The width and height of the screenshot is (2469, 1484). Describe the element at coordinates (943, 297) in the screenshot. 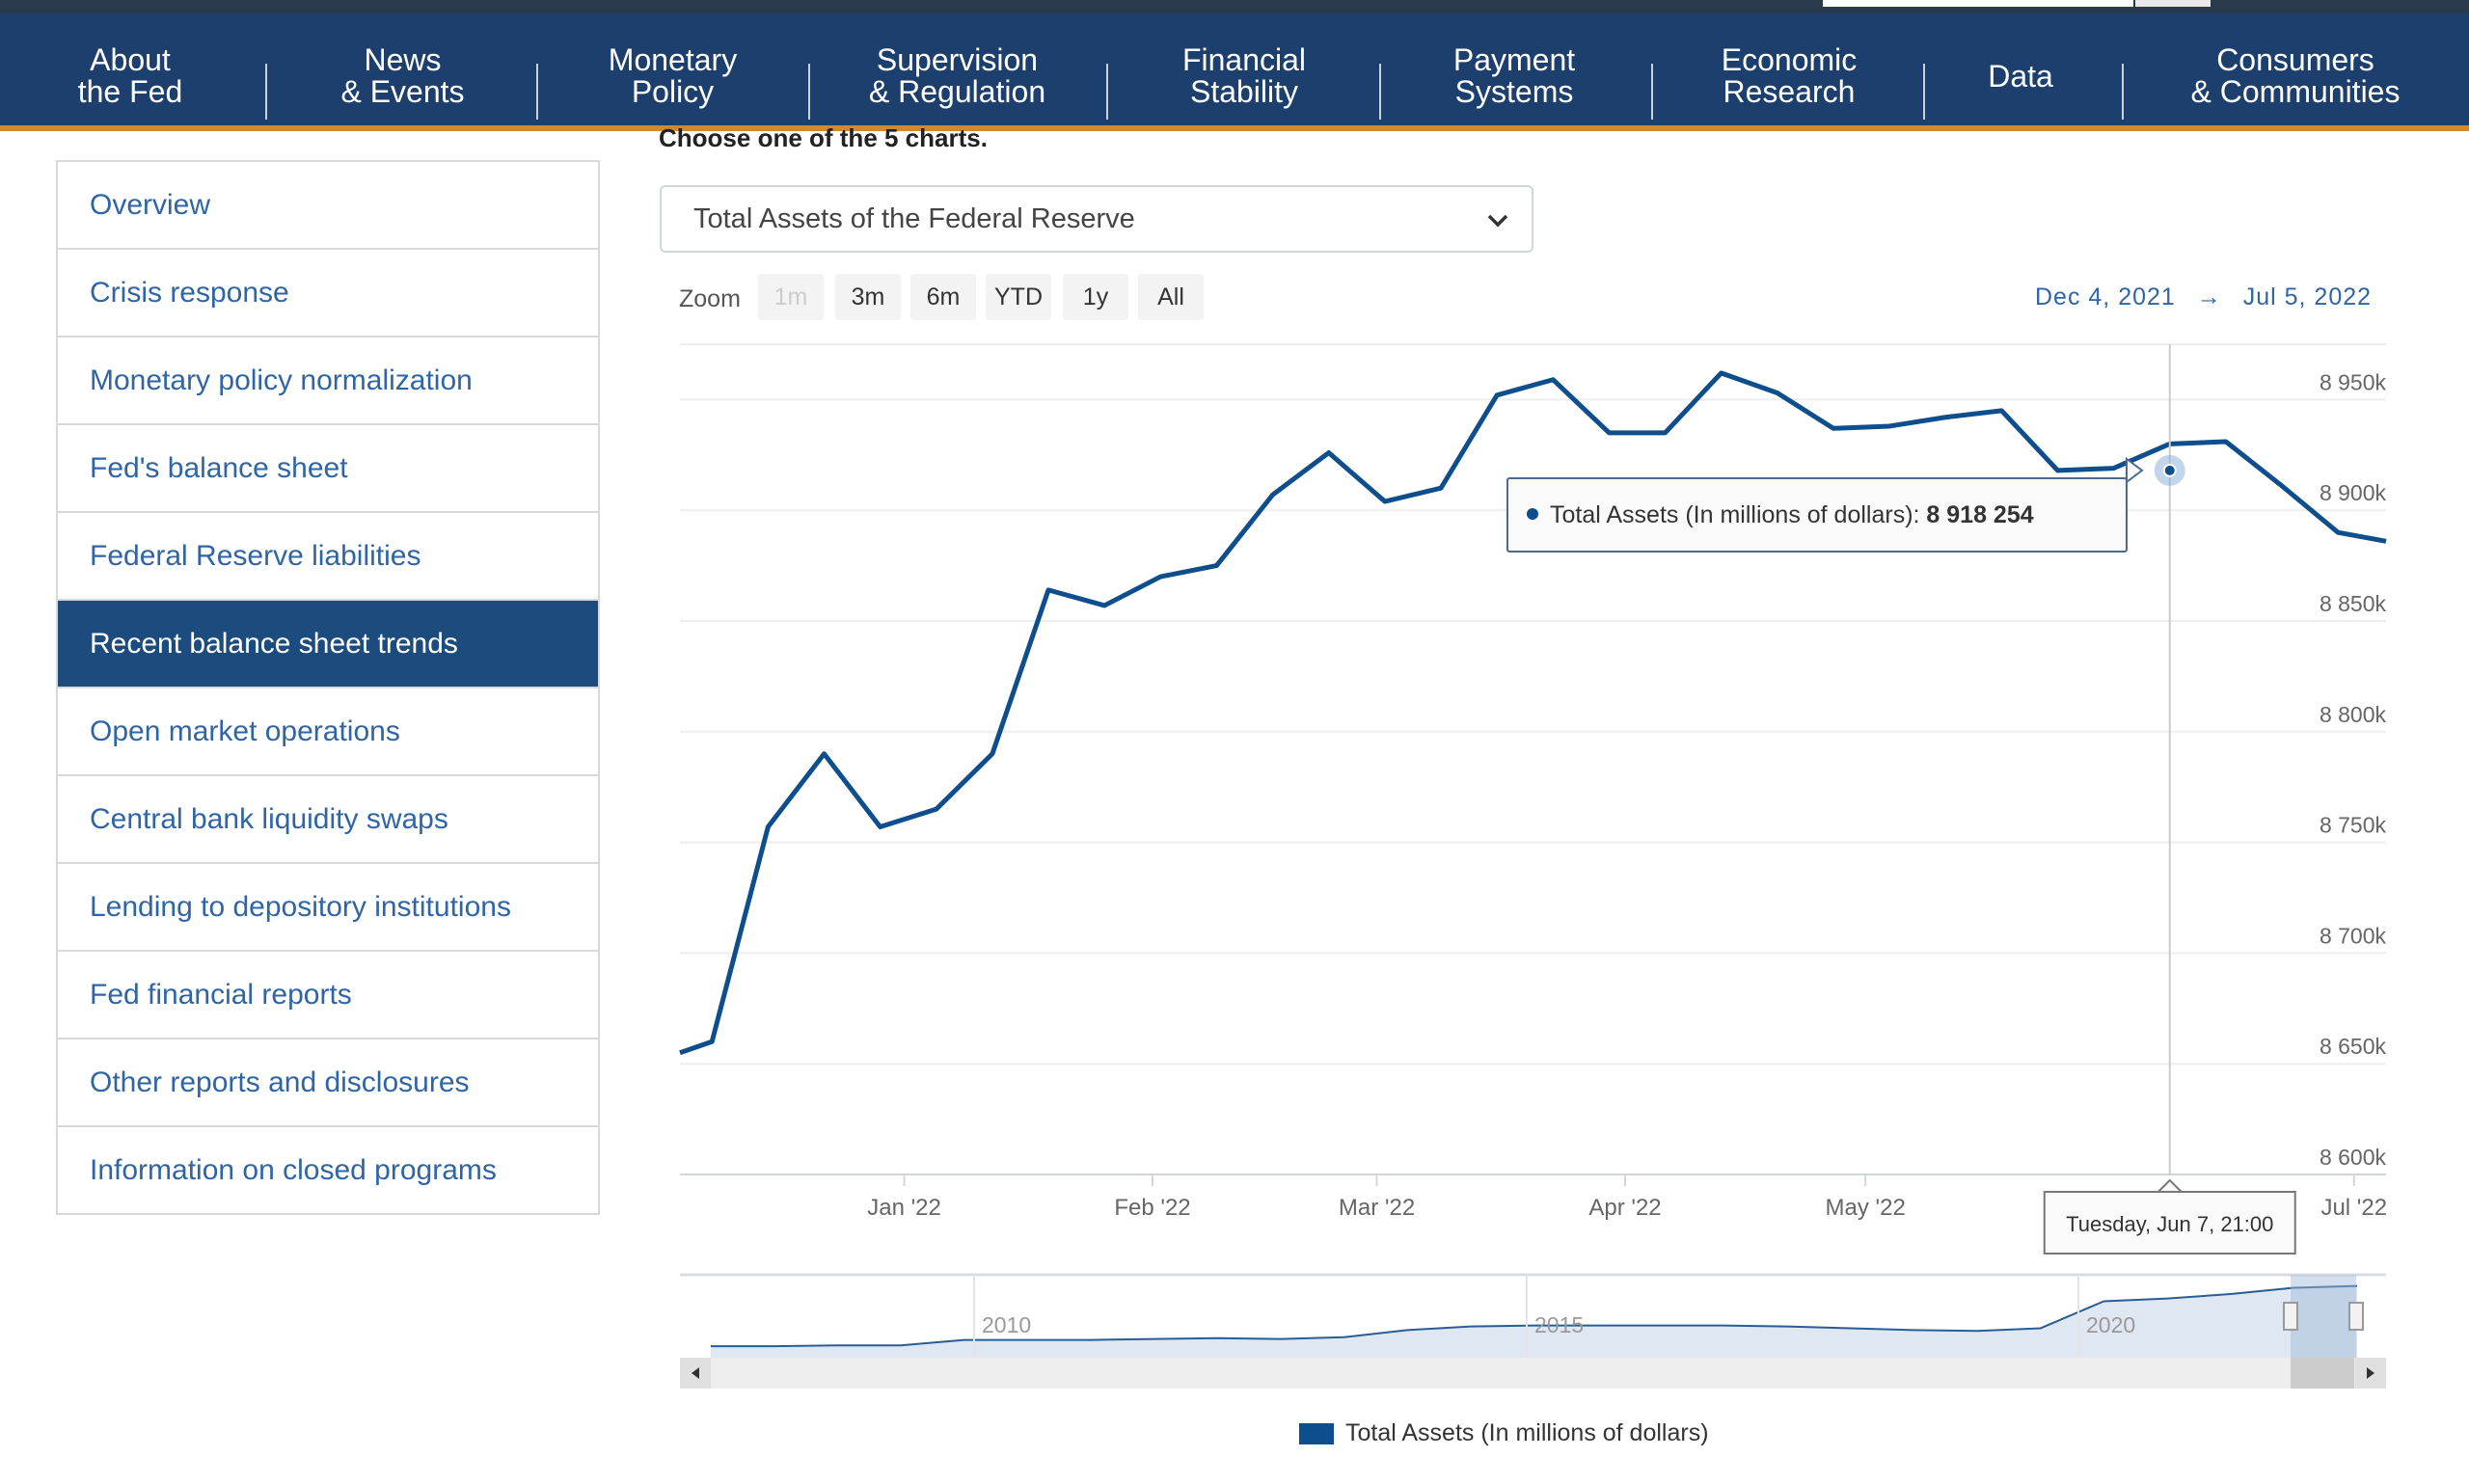

I see `zoom-6m-button: 6m` at that location.